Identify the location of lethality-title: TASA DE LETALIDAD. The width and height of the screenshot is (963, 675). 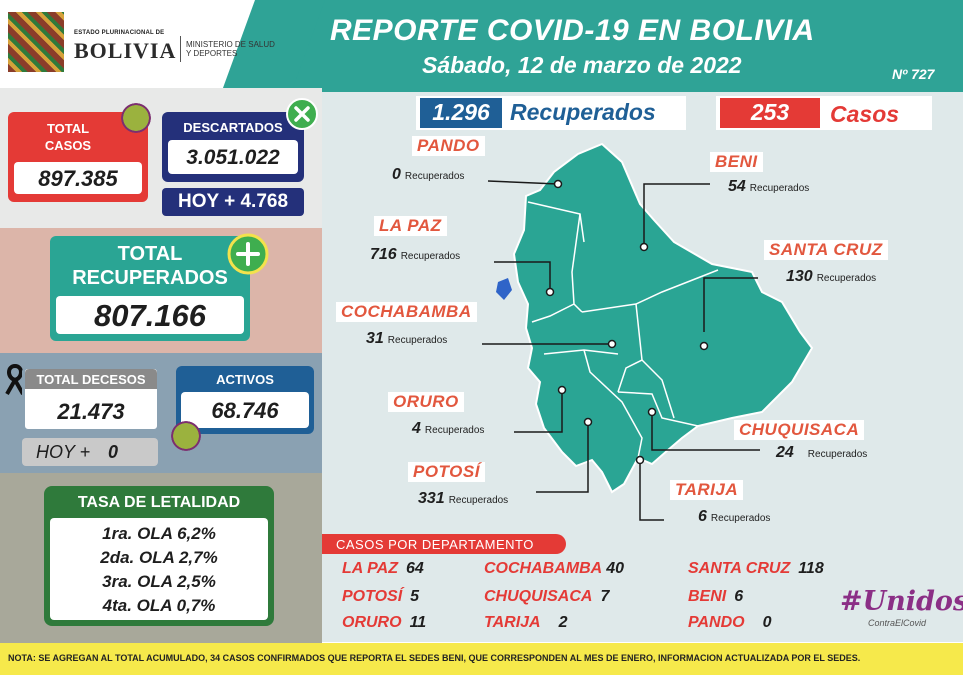
(159, 502).